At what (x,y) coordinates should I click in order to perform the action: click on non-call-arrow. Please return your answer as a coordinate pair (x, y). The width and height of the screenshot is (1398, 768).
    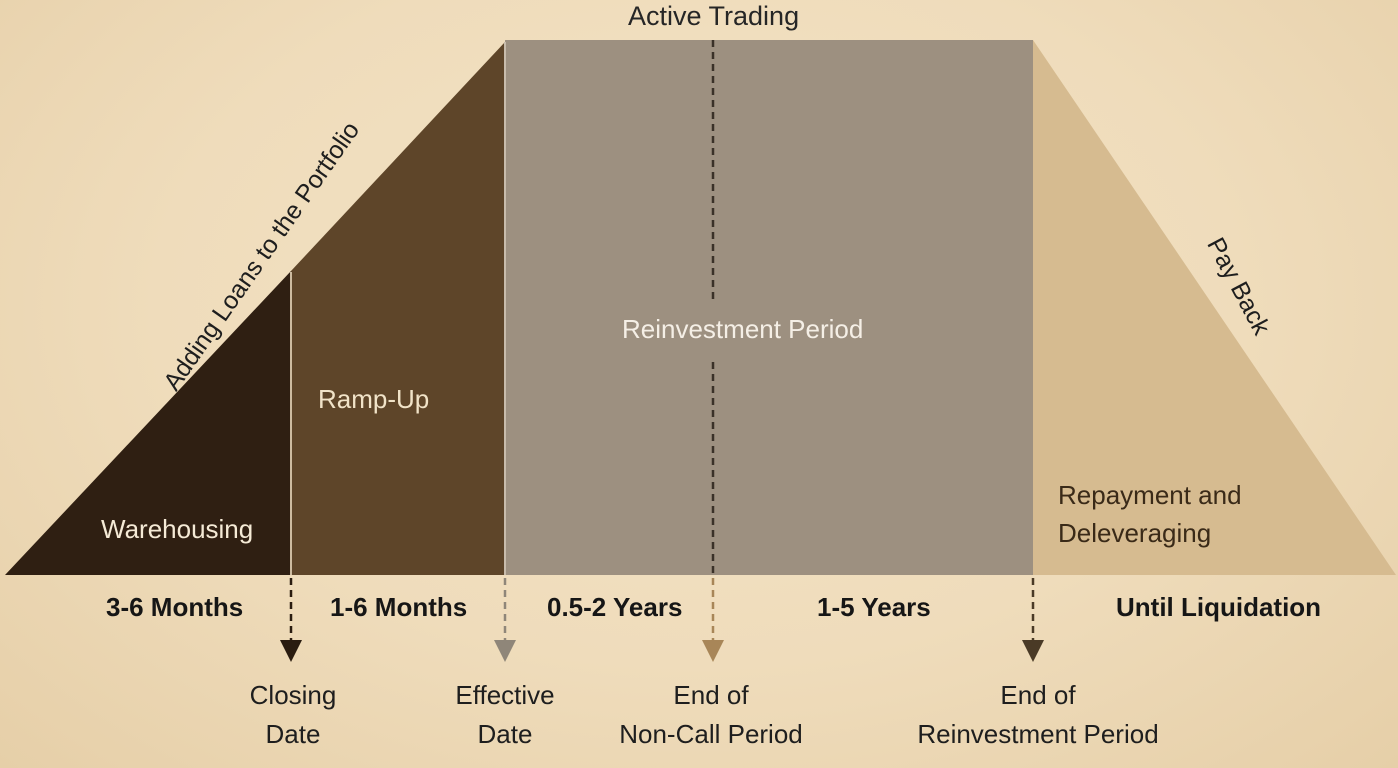
    Looking at the image, I should click on (713, 620).